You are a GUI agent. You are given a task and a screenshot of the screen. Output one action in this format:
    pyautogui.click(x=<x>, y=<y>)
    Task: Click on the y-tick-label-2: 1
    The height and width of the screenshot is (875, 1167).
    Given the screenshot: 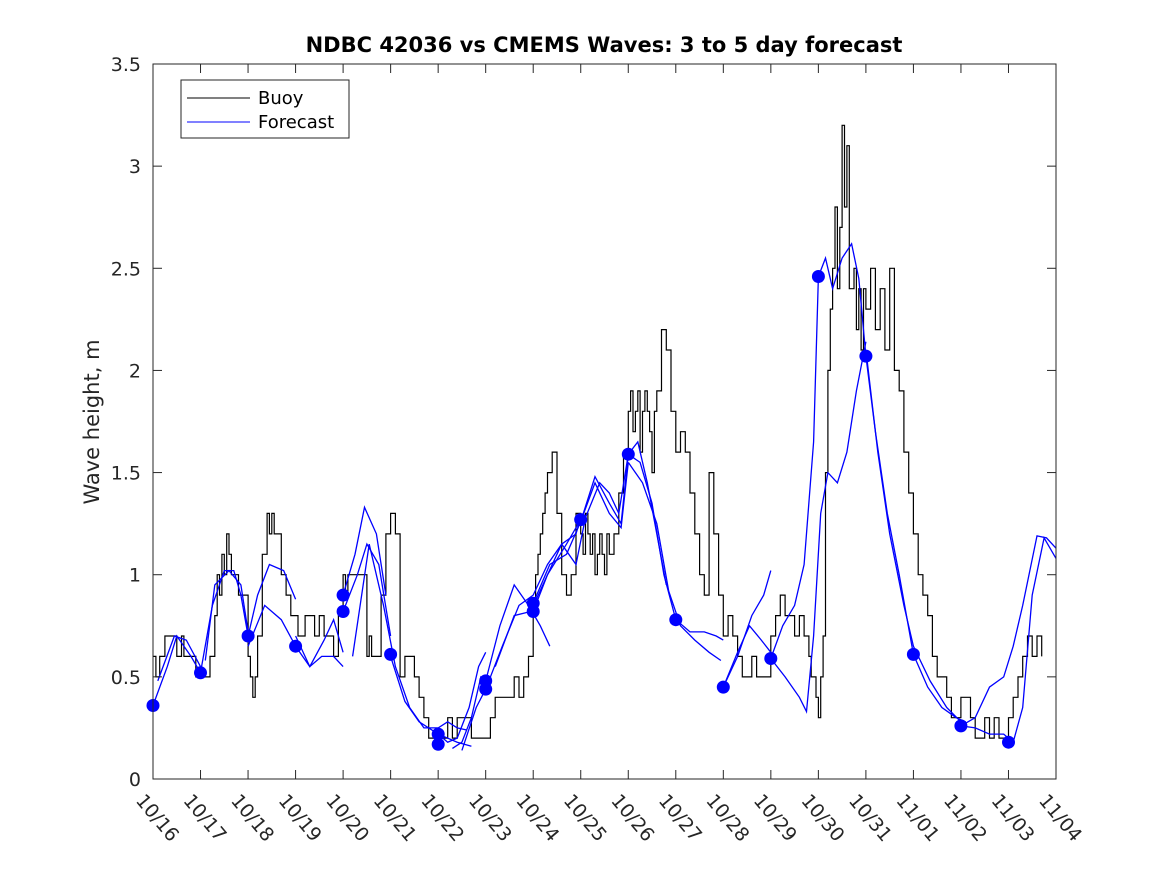 What is the action you would take?
    pyautogui.click(x=135, y=576)
    